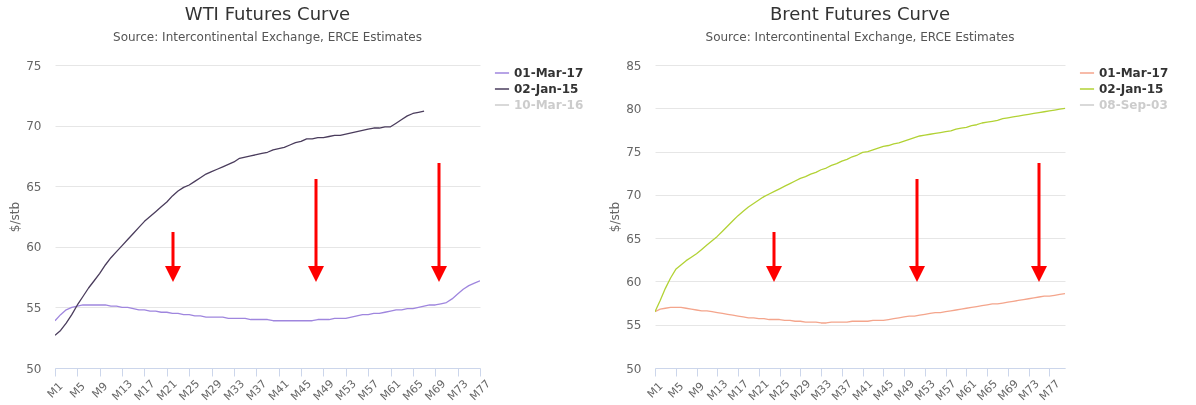  I want to click on chart-title: Brent Futures Curve, so click(860, 13).